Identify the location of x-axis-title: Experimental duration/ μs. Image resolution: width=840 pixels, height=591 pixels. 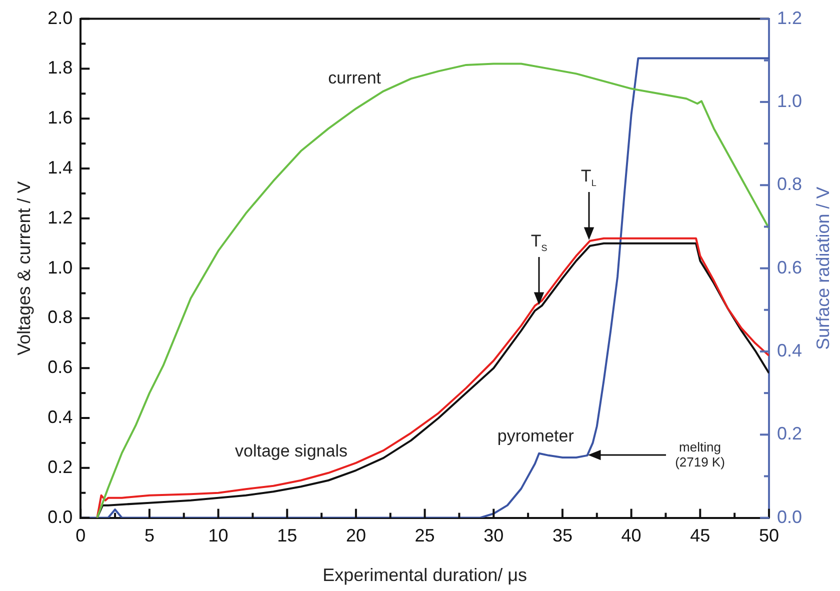
(425, 575).